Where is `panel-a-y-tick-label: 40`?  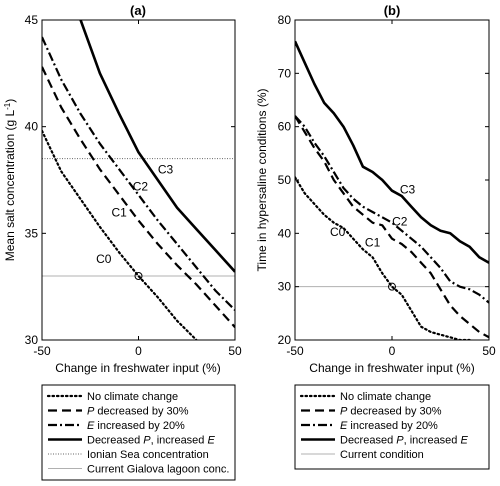
panel-a-y-tick-label: 40 is located at coordinates (32, 127).